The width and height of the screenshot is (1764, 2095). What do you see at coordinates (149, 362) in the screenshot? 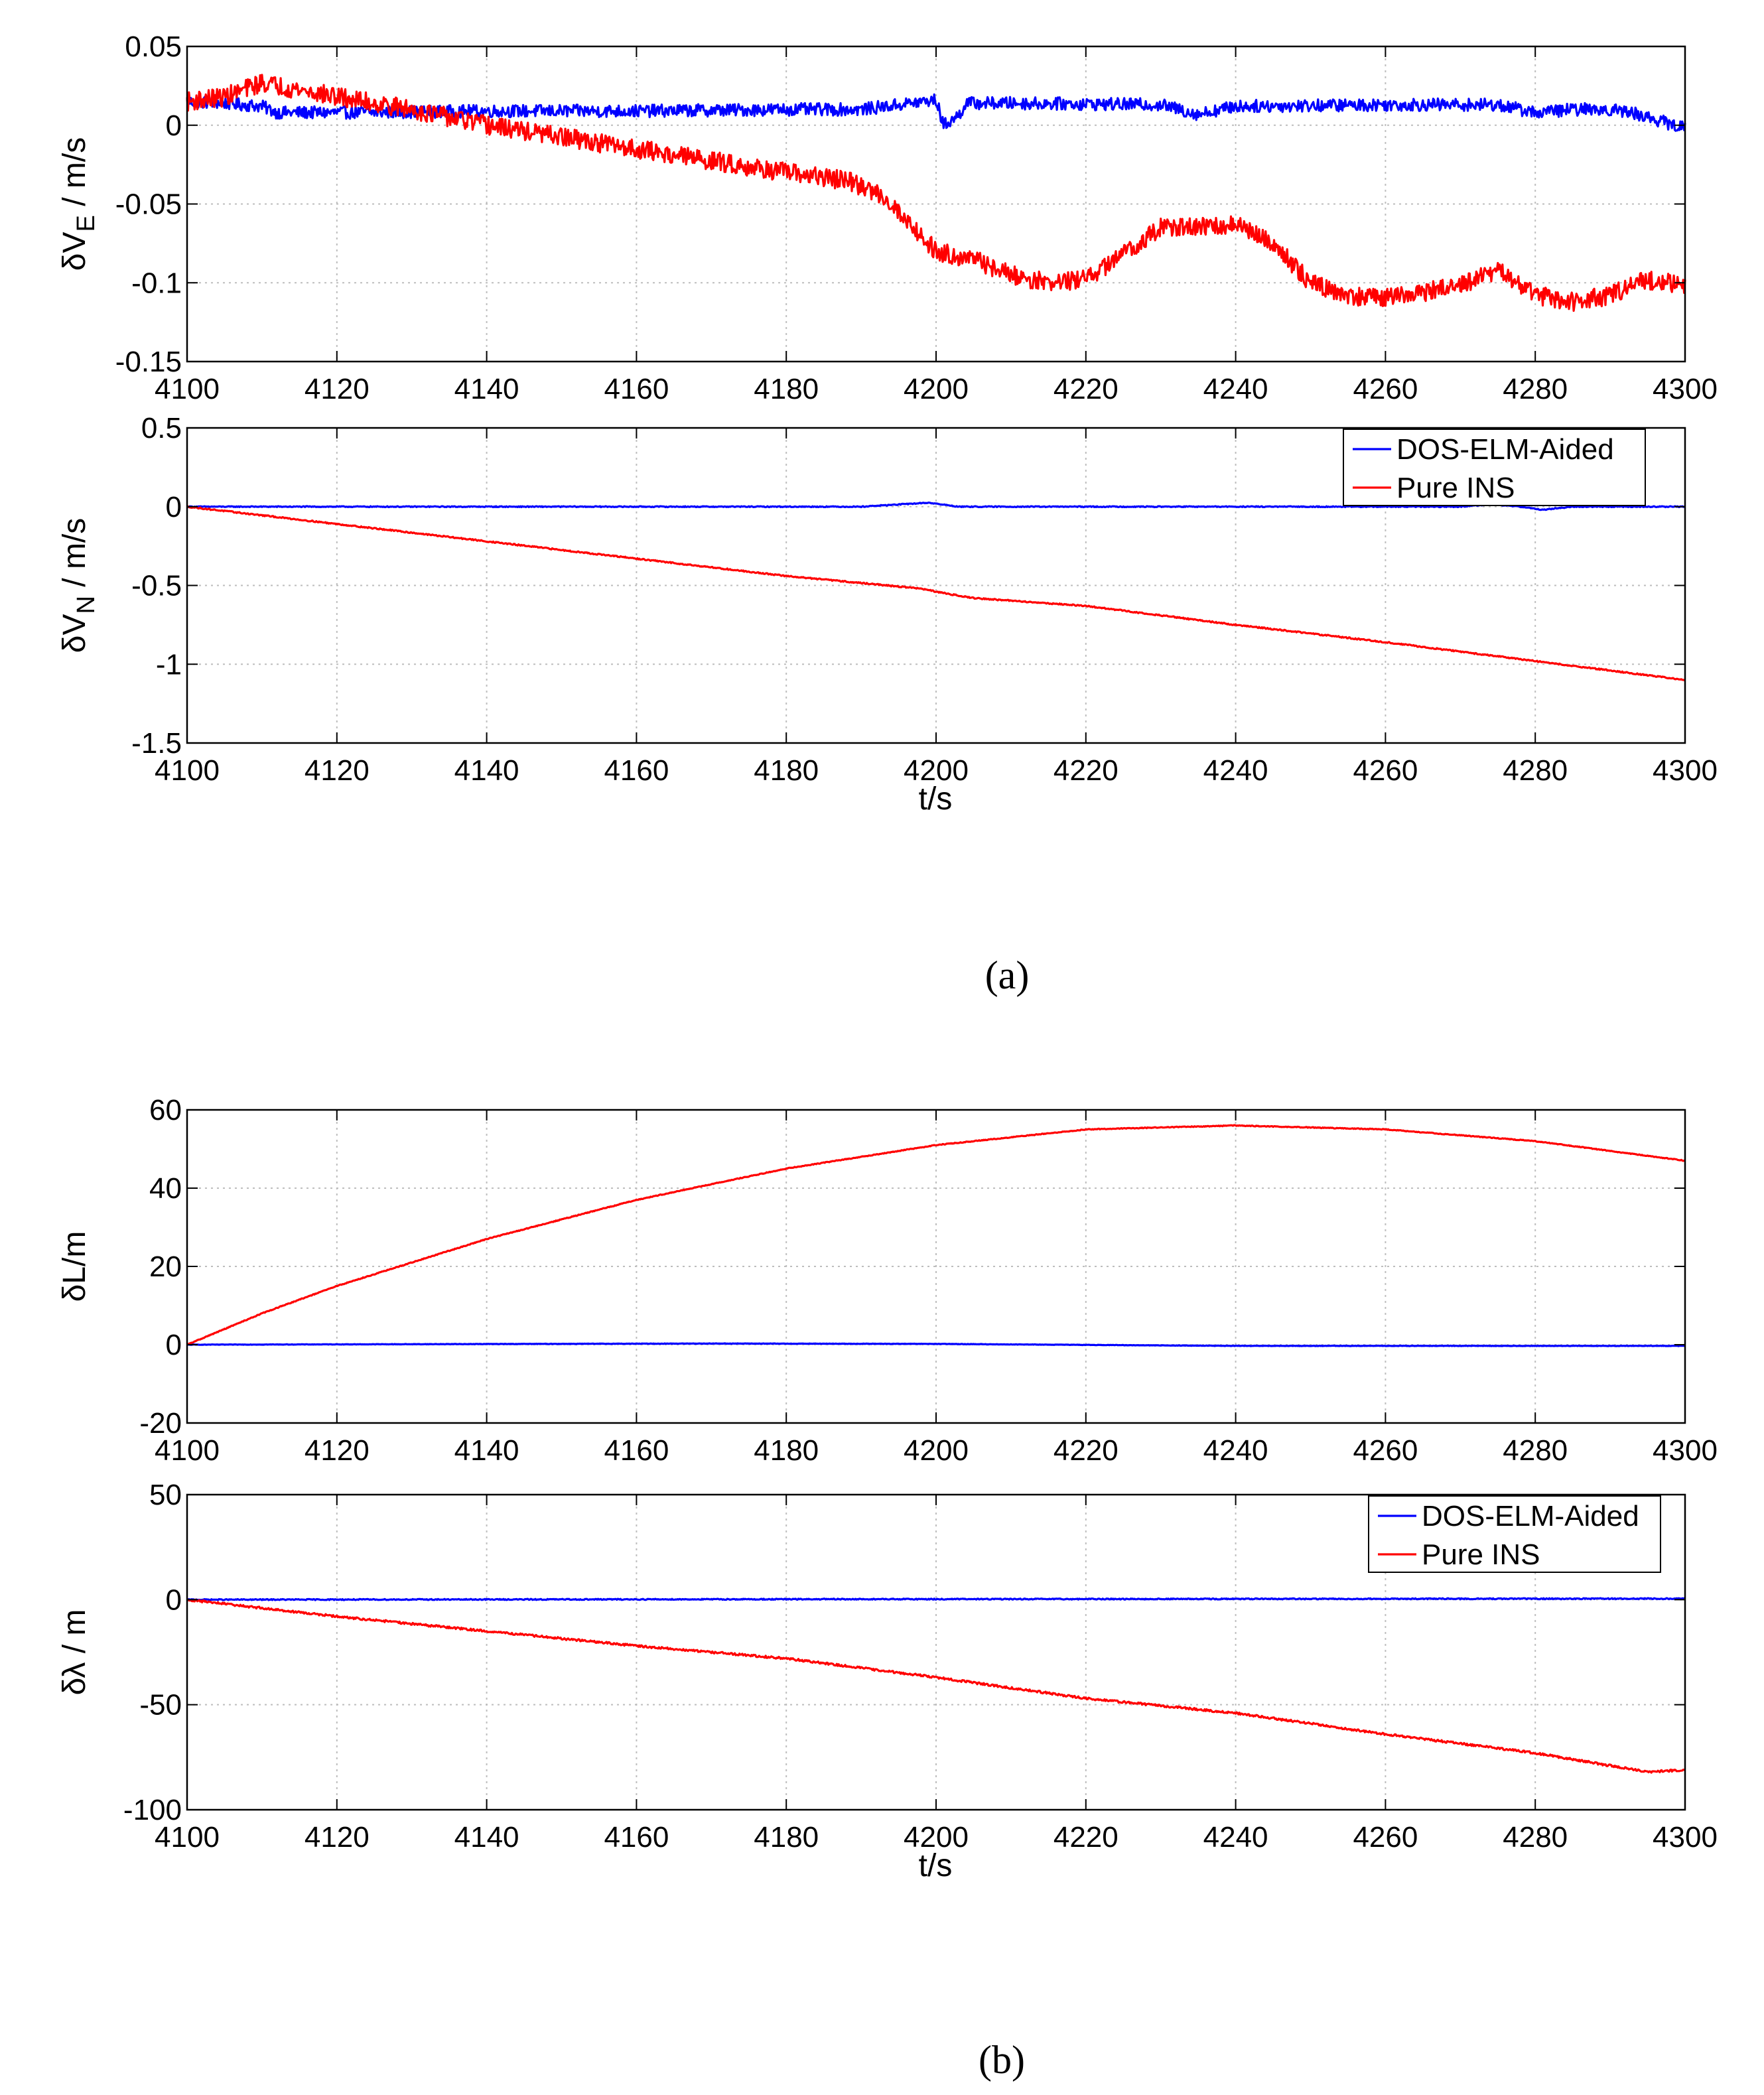
I see `y-tick-label: -0.15` at bounding box center [149, 362].